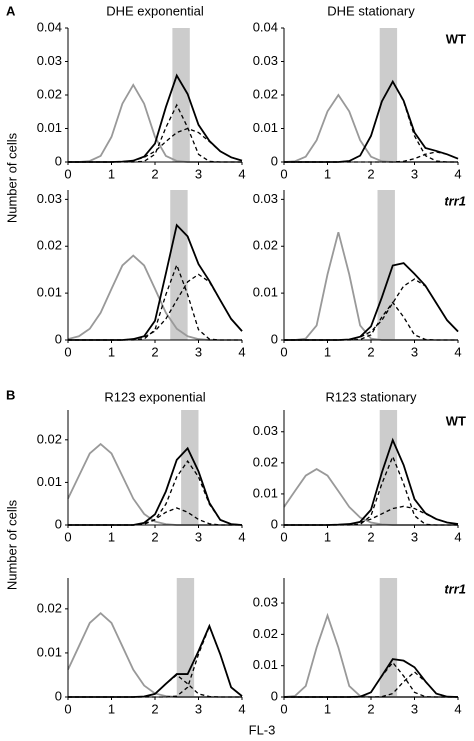  What do you see at coordinates (11, 10) in the screenshot?
I see `section-label: A` at bounding box center [11, 10].